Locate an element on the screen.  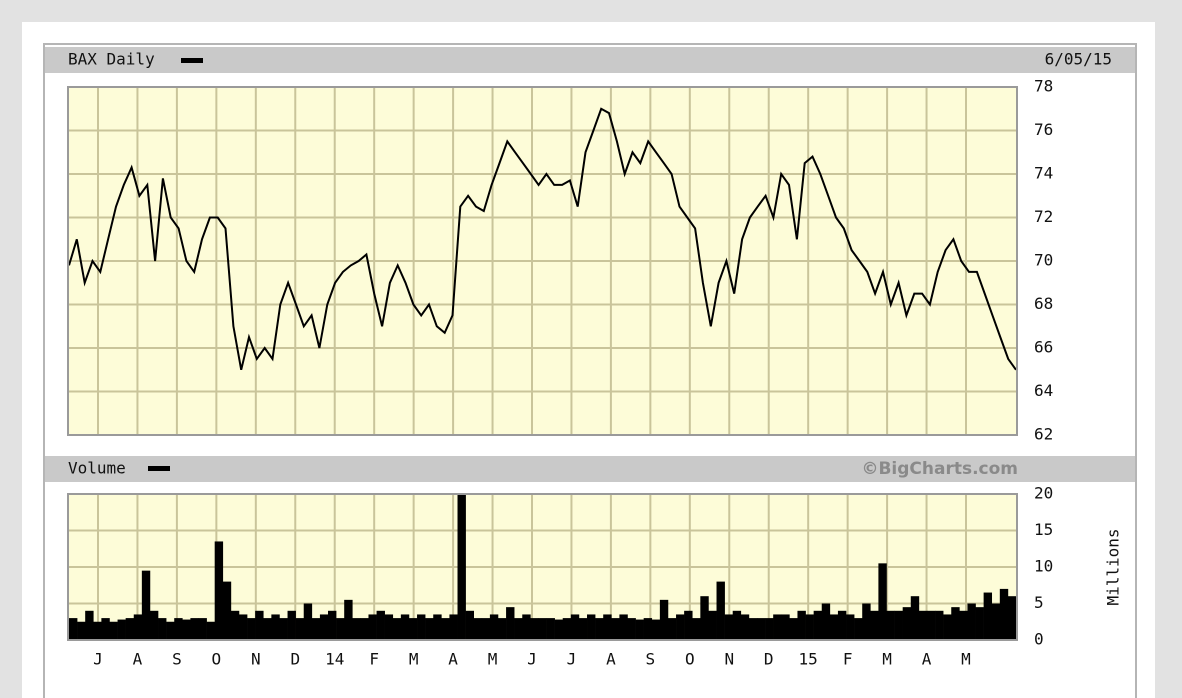
x-tick-label: S is located at coordinates (177, 659).